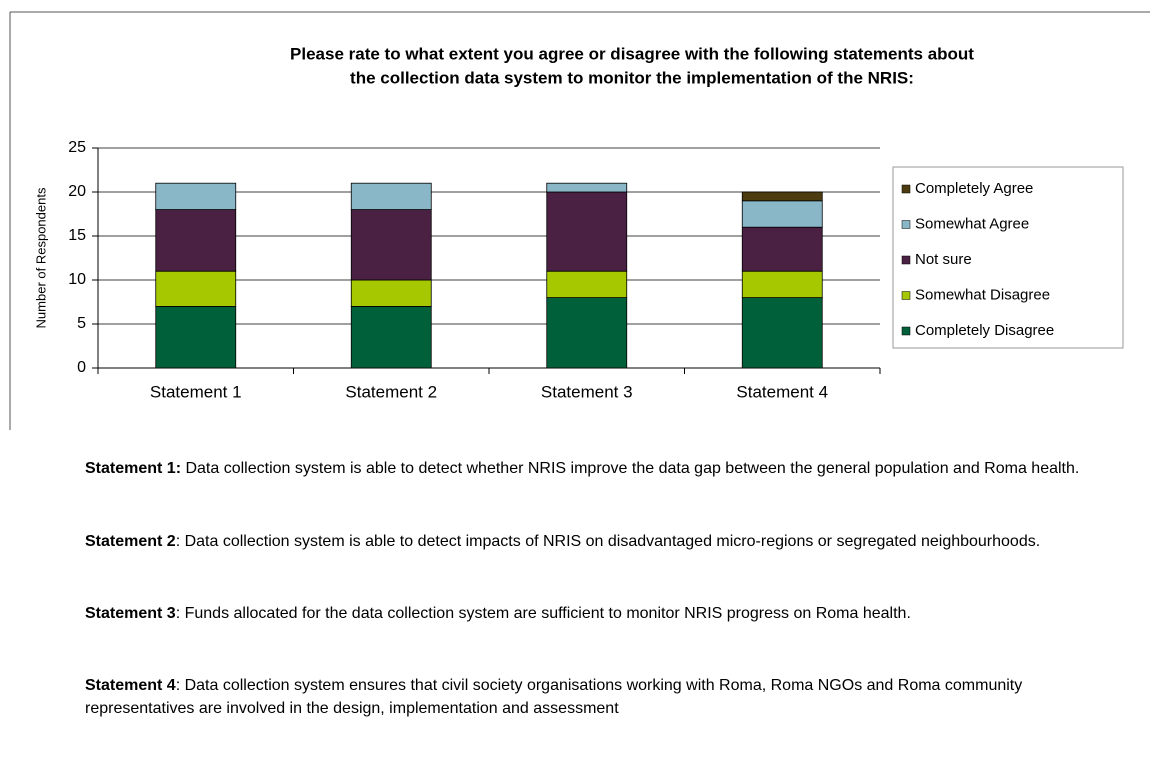 The height and width of the screenshot is (770, 1150). Describe the element at coordinates (587, 391) in the screenshot. I see `x-tick-label: Statement 3` at that location.